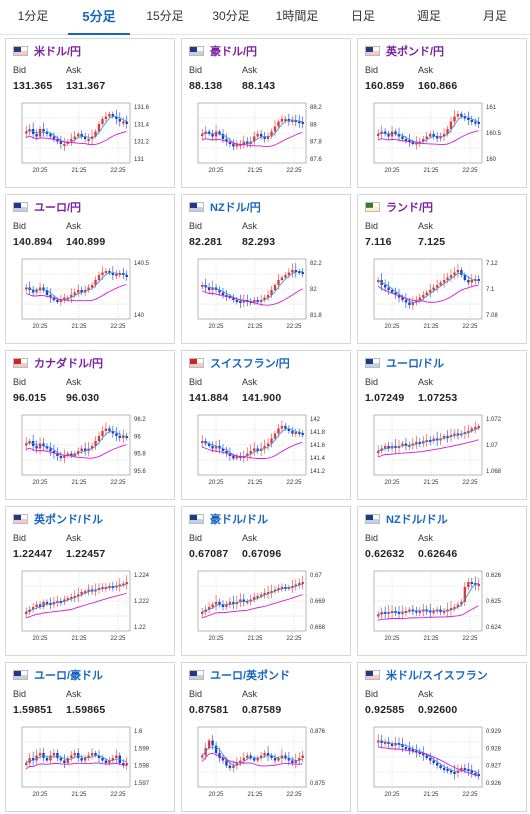 The height and width of the screenshot is (814, 530). Describe the element at coordinates (415, 364) in the screenshot. I see `pair-name: ユーロ/ドル` at that location.